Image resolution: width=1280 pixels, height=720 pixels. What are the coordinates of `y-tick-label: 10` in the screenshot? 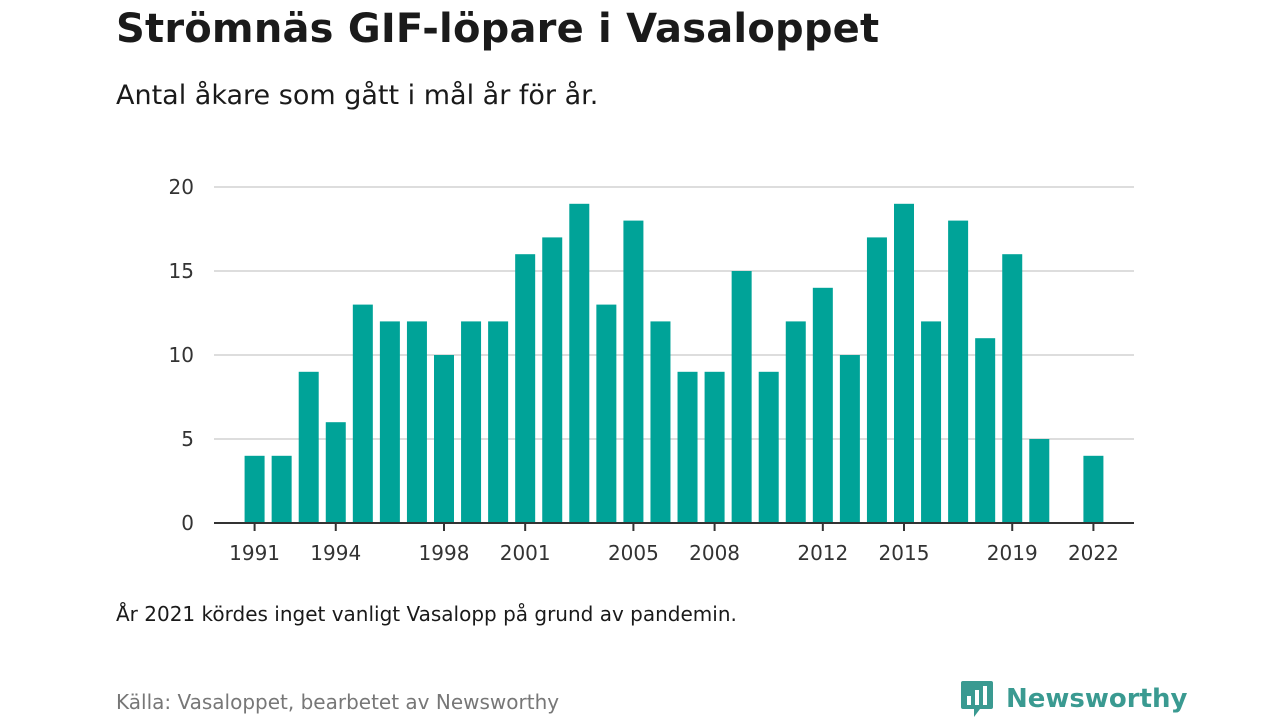 It's located at (181, 355).